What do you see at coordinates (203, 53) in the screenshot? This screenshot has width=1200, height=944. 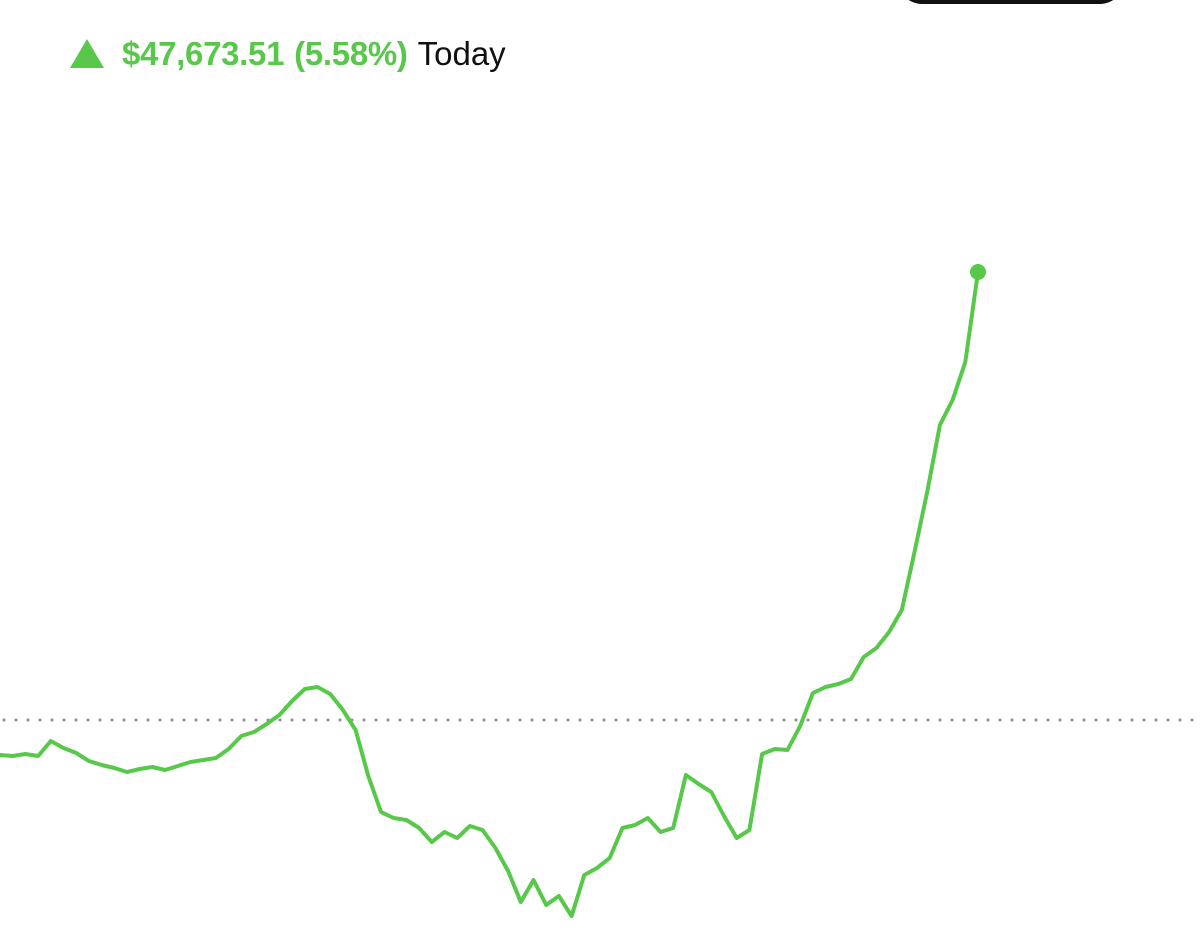 I see `change-amount: $47,673.51` at bounding box center [203, 53].